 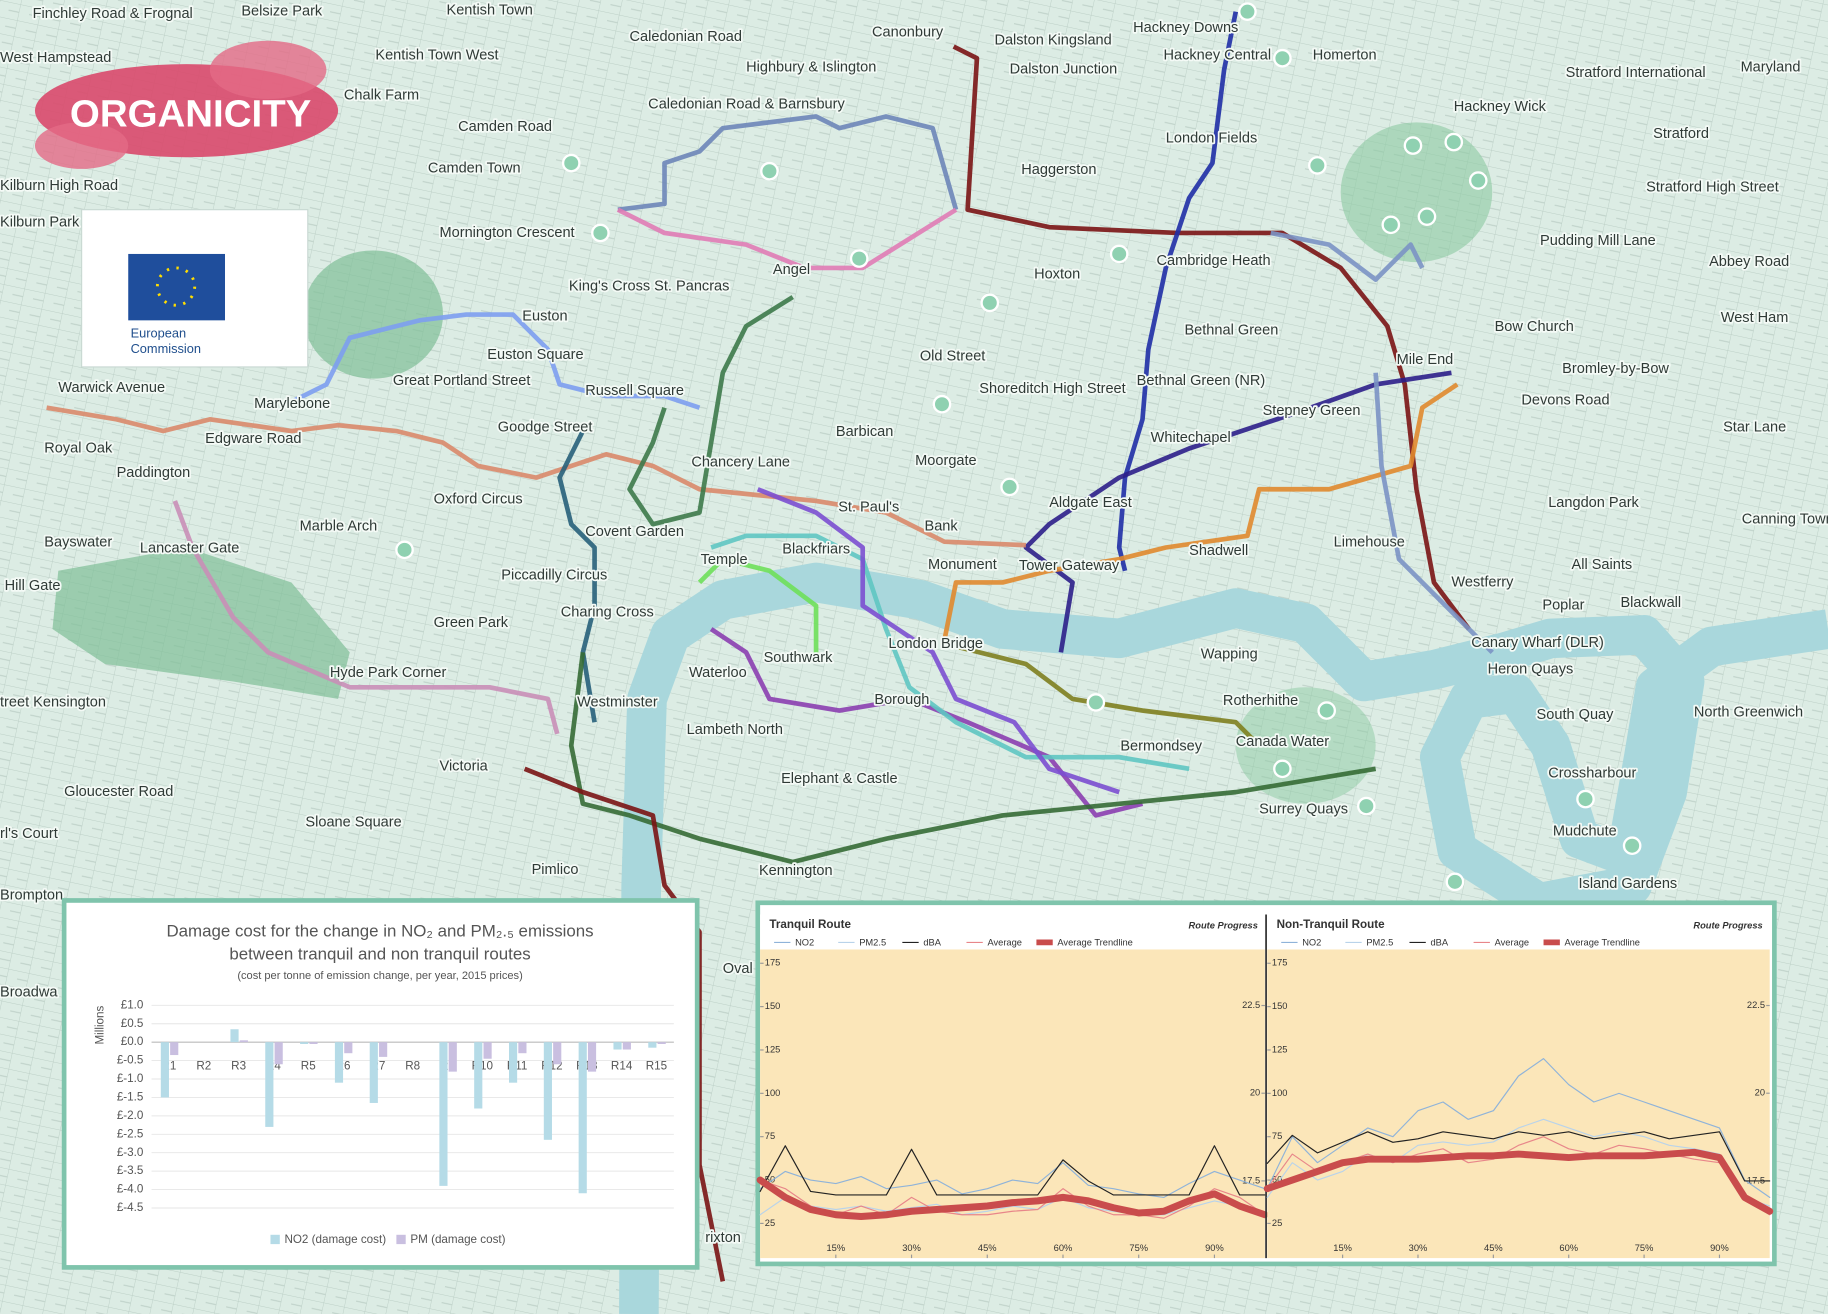 I want to click on station-label: Barbican, so click(x=864, y=432).